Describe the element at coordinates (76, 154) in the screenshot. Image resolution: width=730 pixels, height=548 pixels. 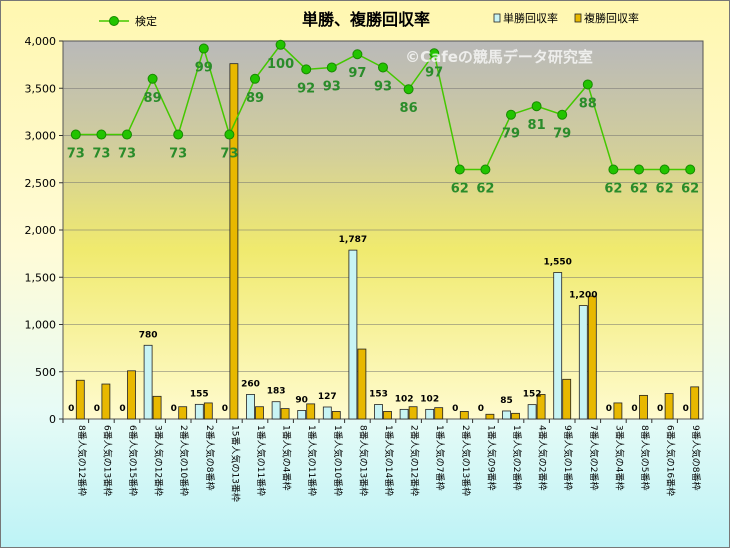
I see `line-data-label: 73` at that location.